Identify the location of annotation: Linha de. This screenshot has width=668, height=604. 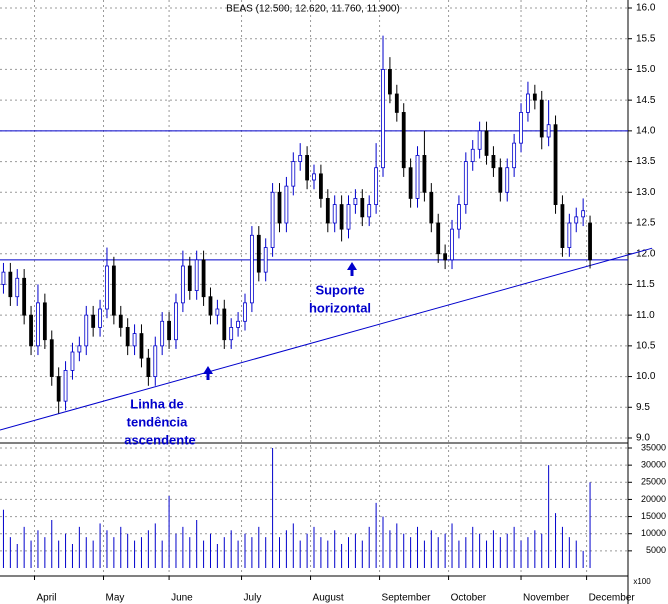
(156, 403).